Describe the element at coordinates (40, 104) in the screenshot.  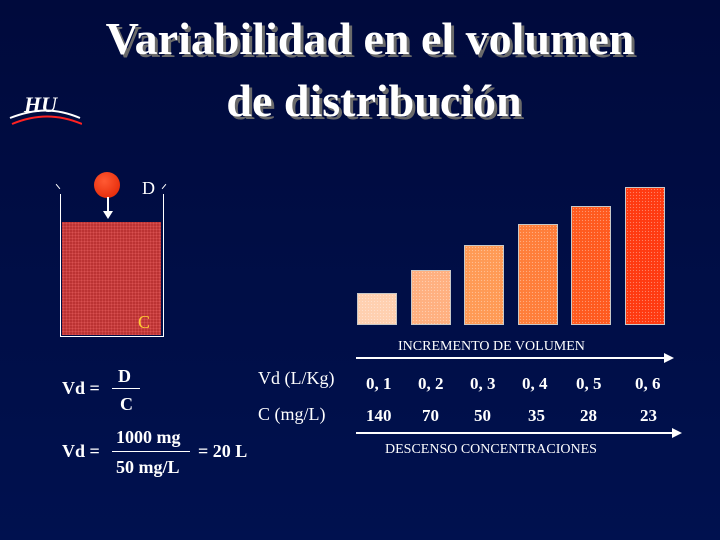
I see `logo-text: HU` at that location.